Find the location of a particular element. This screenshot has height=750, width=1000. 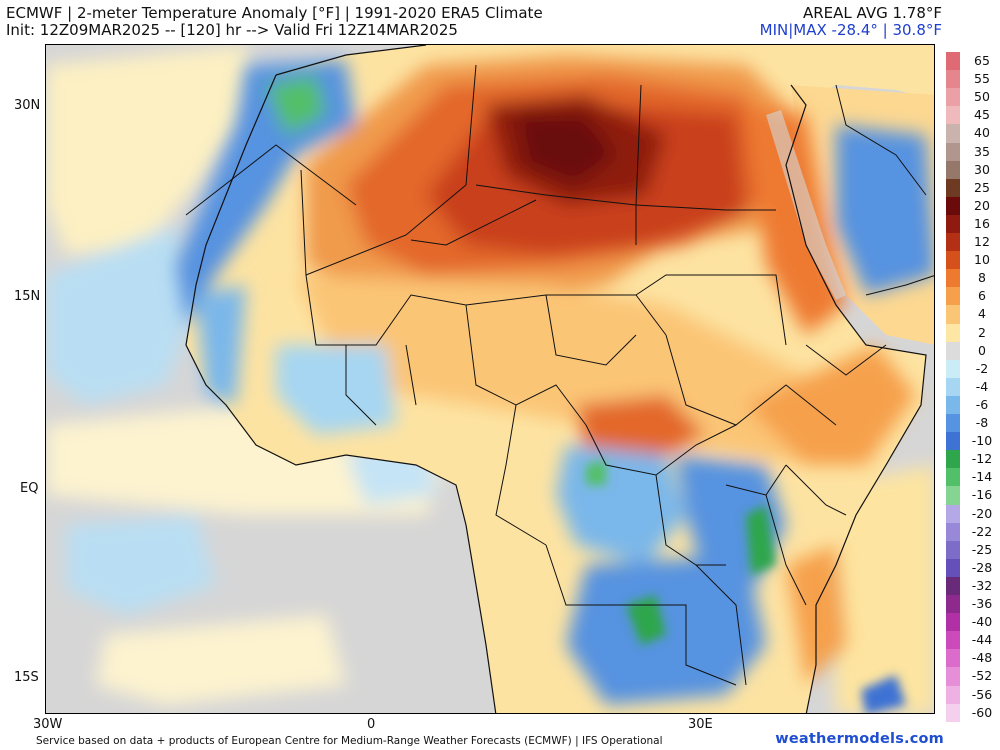

colorbar-label: 35 is located at coordinates (982, 151).